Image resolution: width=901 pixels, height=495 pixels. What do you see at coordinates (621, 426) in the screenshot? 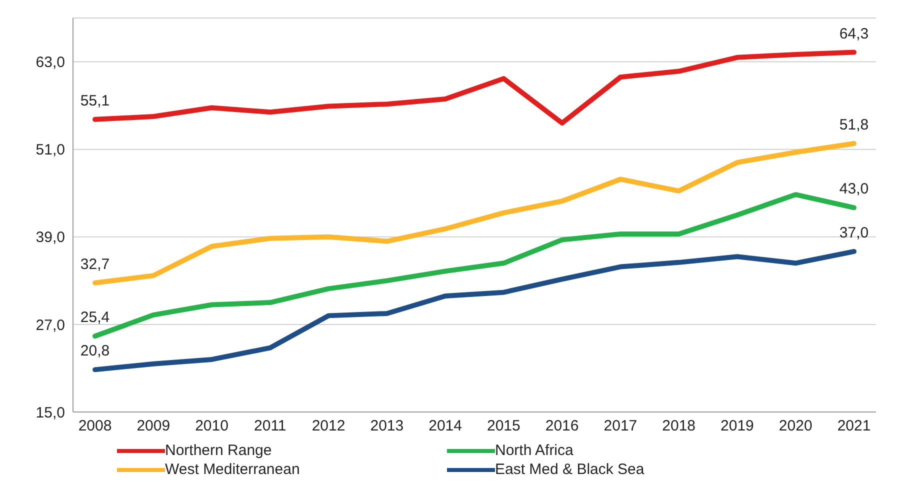
I see `x-tick-label: 2017` at bounding box center [621, 426].